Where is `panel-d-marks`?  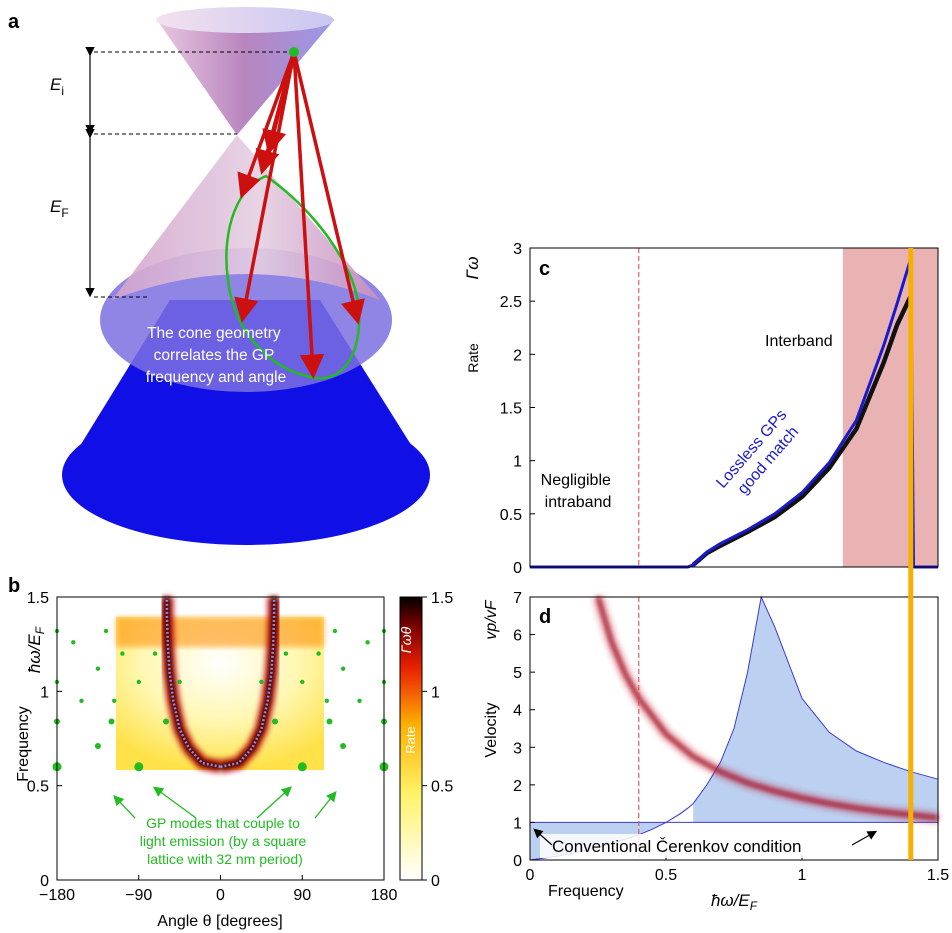 panel-d-marks is located at coordinates (734, 728).